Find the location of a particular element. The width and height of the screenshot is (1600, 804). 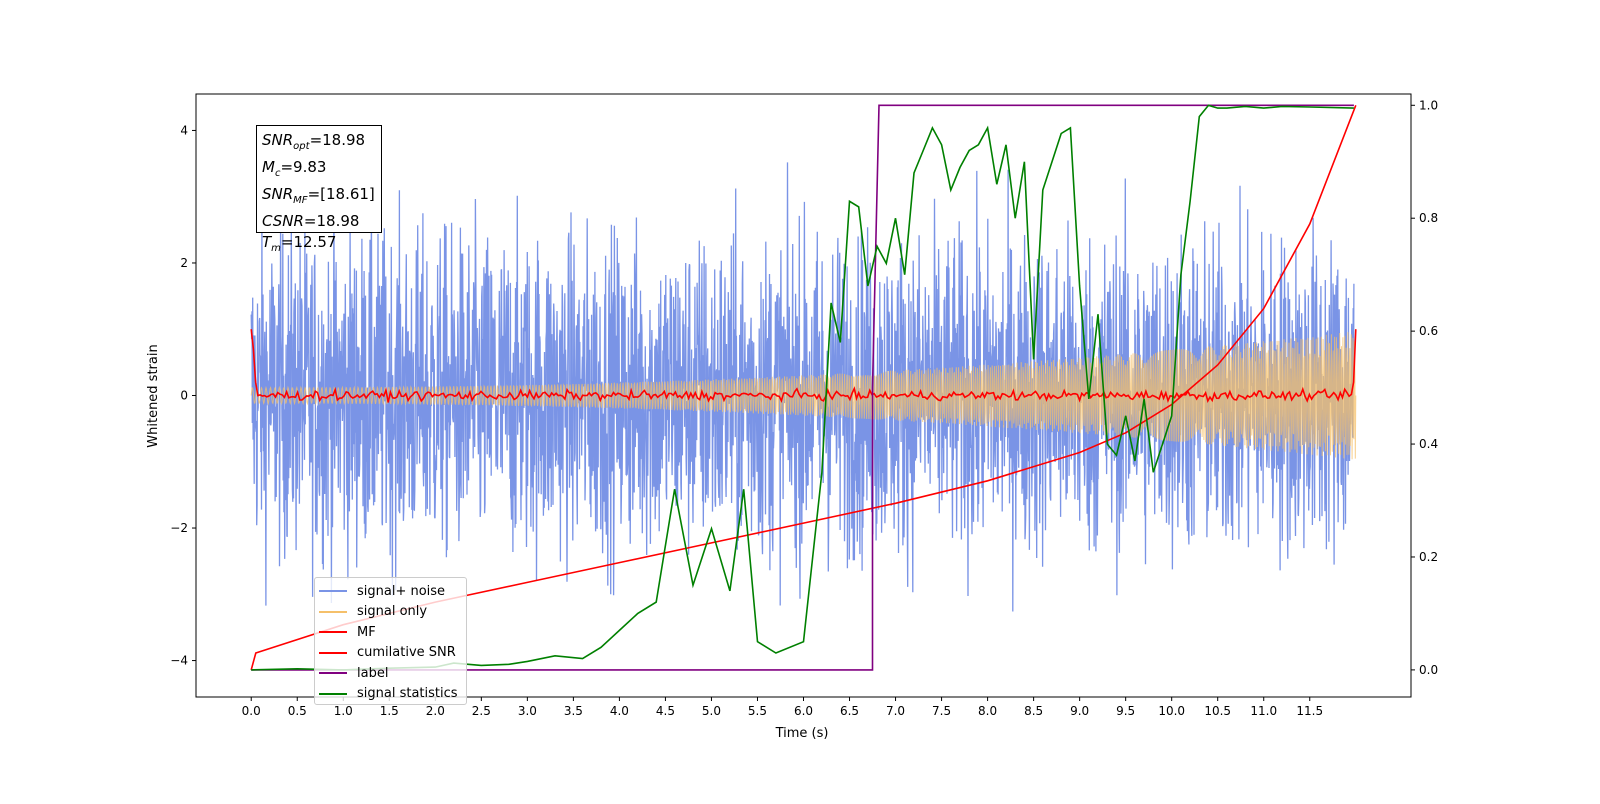

x-tick-label: 9.0 is located at coordinates (1079, 711).